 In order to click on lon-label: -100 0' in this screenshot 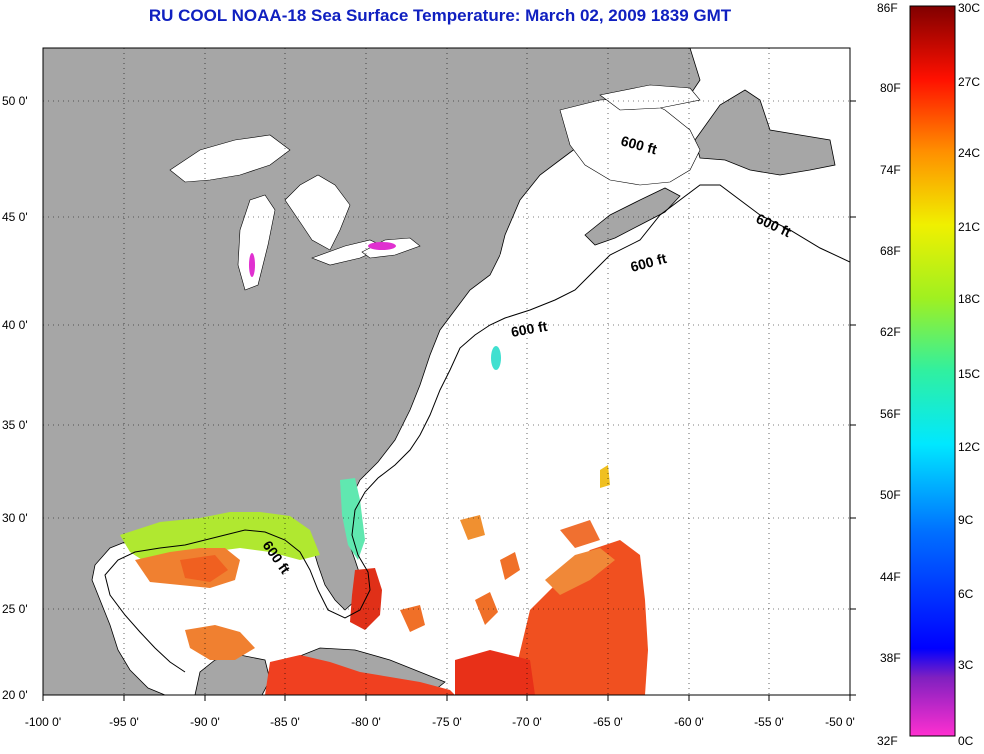, I will do `click(43, 722)`.